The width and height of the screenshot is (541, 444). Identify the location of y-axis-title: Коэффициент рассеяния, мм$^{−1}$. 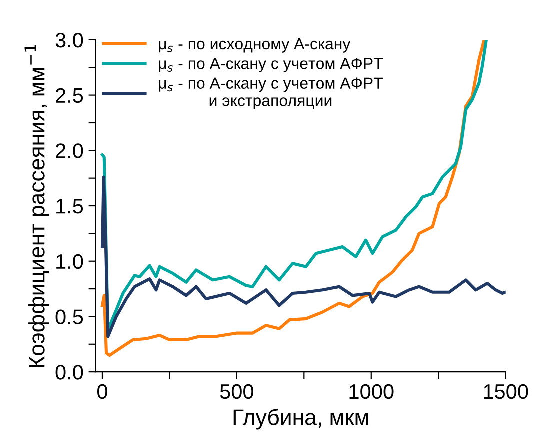
(37, 206).